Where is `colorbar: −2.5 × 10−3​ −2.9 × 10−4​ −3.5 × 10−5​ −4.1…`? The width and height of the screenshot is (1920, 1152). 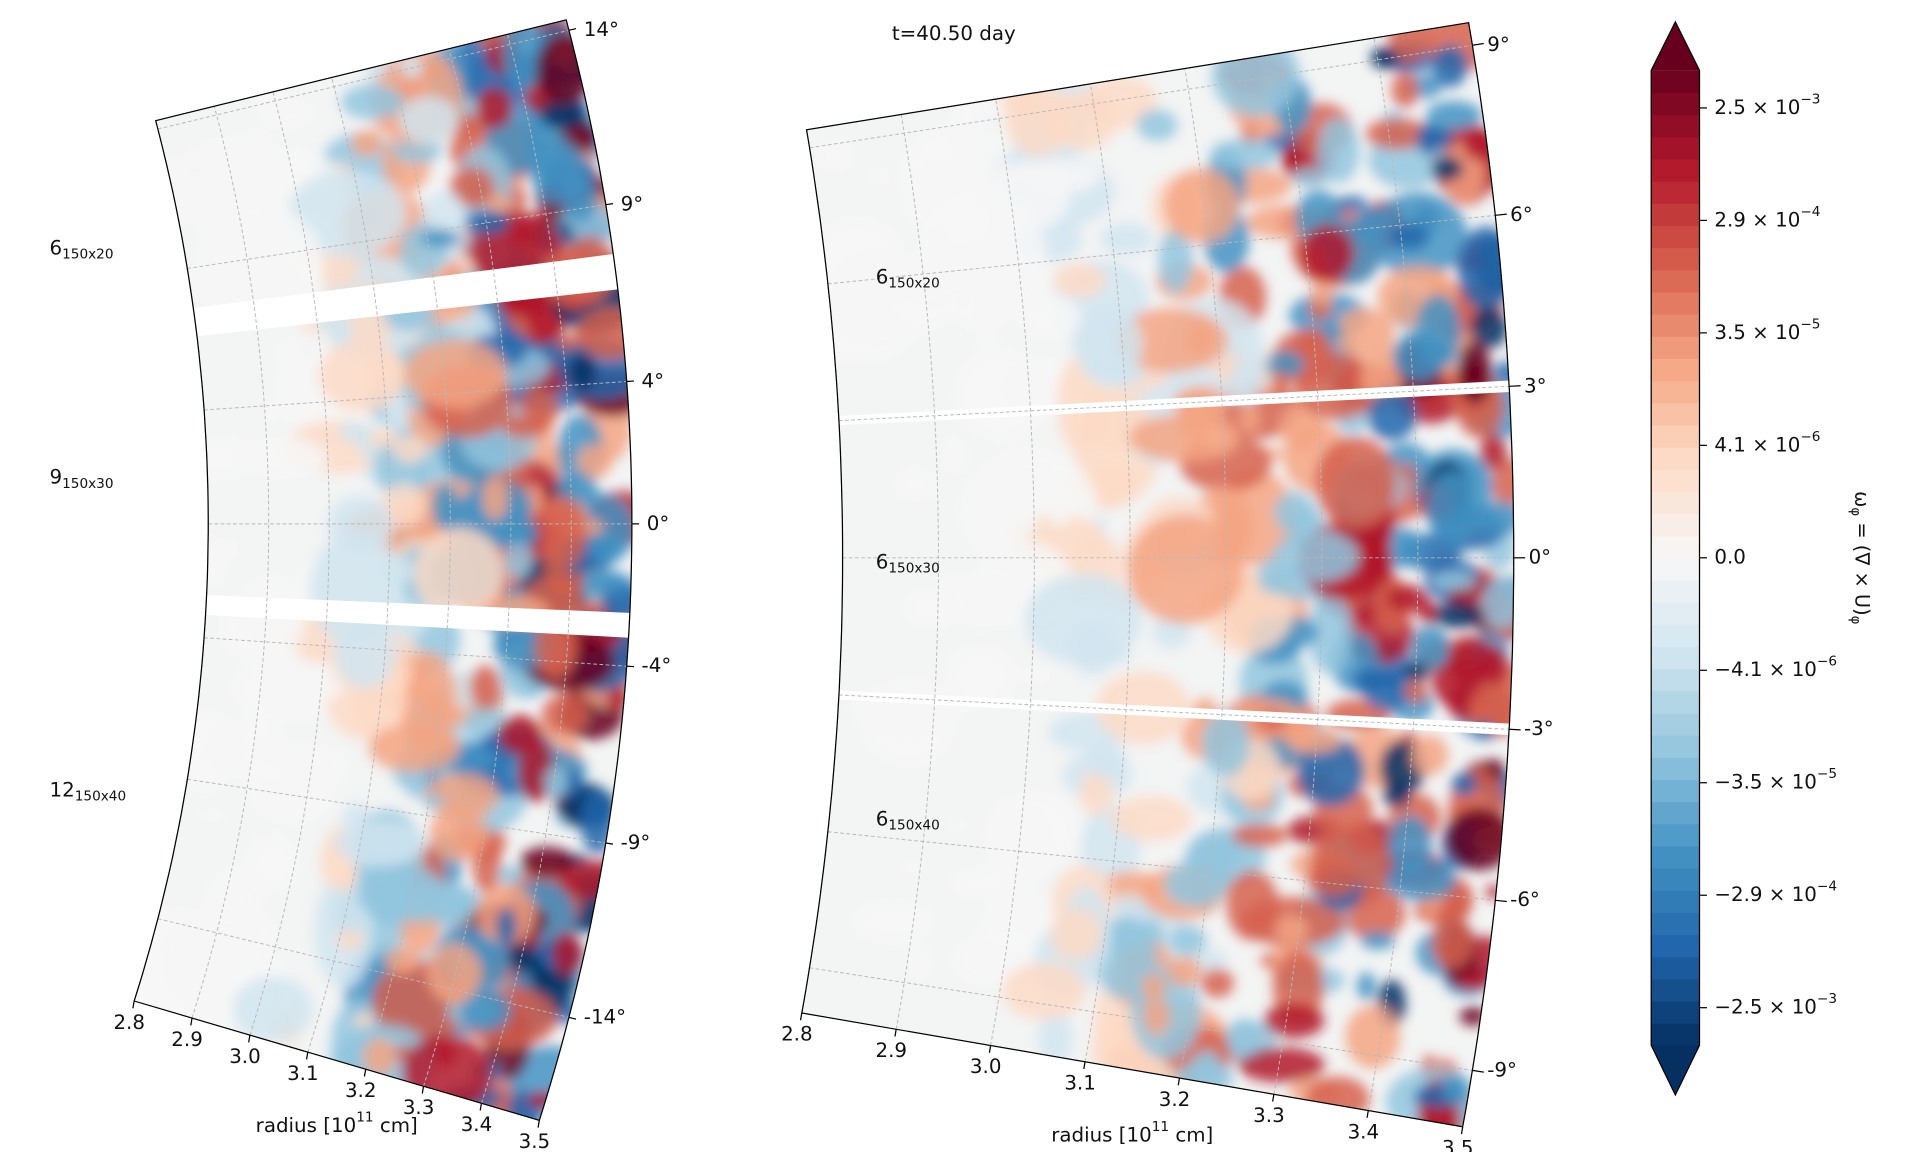
colorbar: −2.5 × 10−3​ −2.9 × 10−4​ −3.5 × 10−5​ −4.1… is located at coordinates (1762, 558).